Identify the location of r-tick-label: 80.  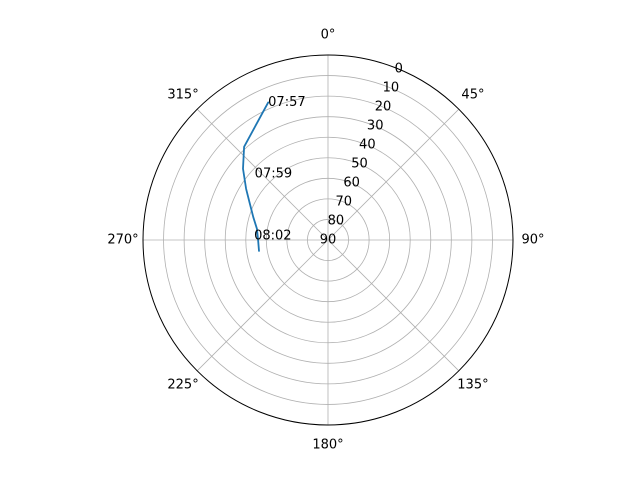
(336, 221).